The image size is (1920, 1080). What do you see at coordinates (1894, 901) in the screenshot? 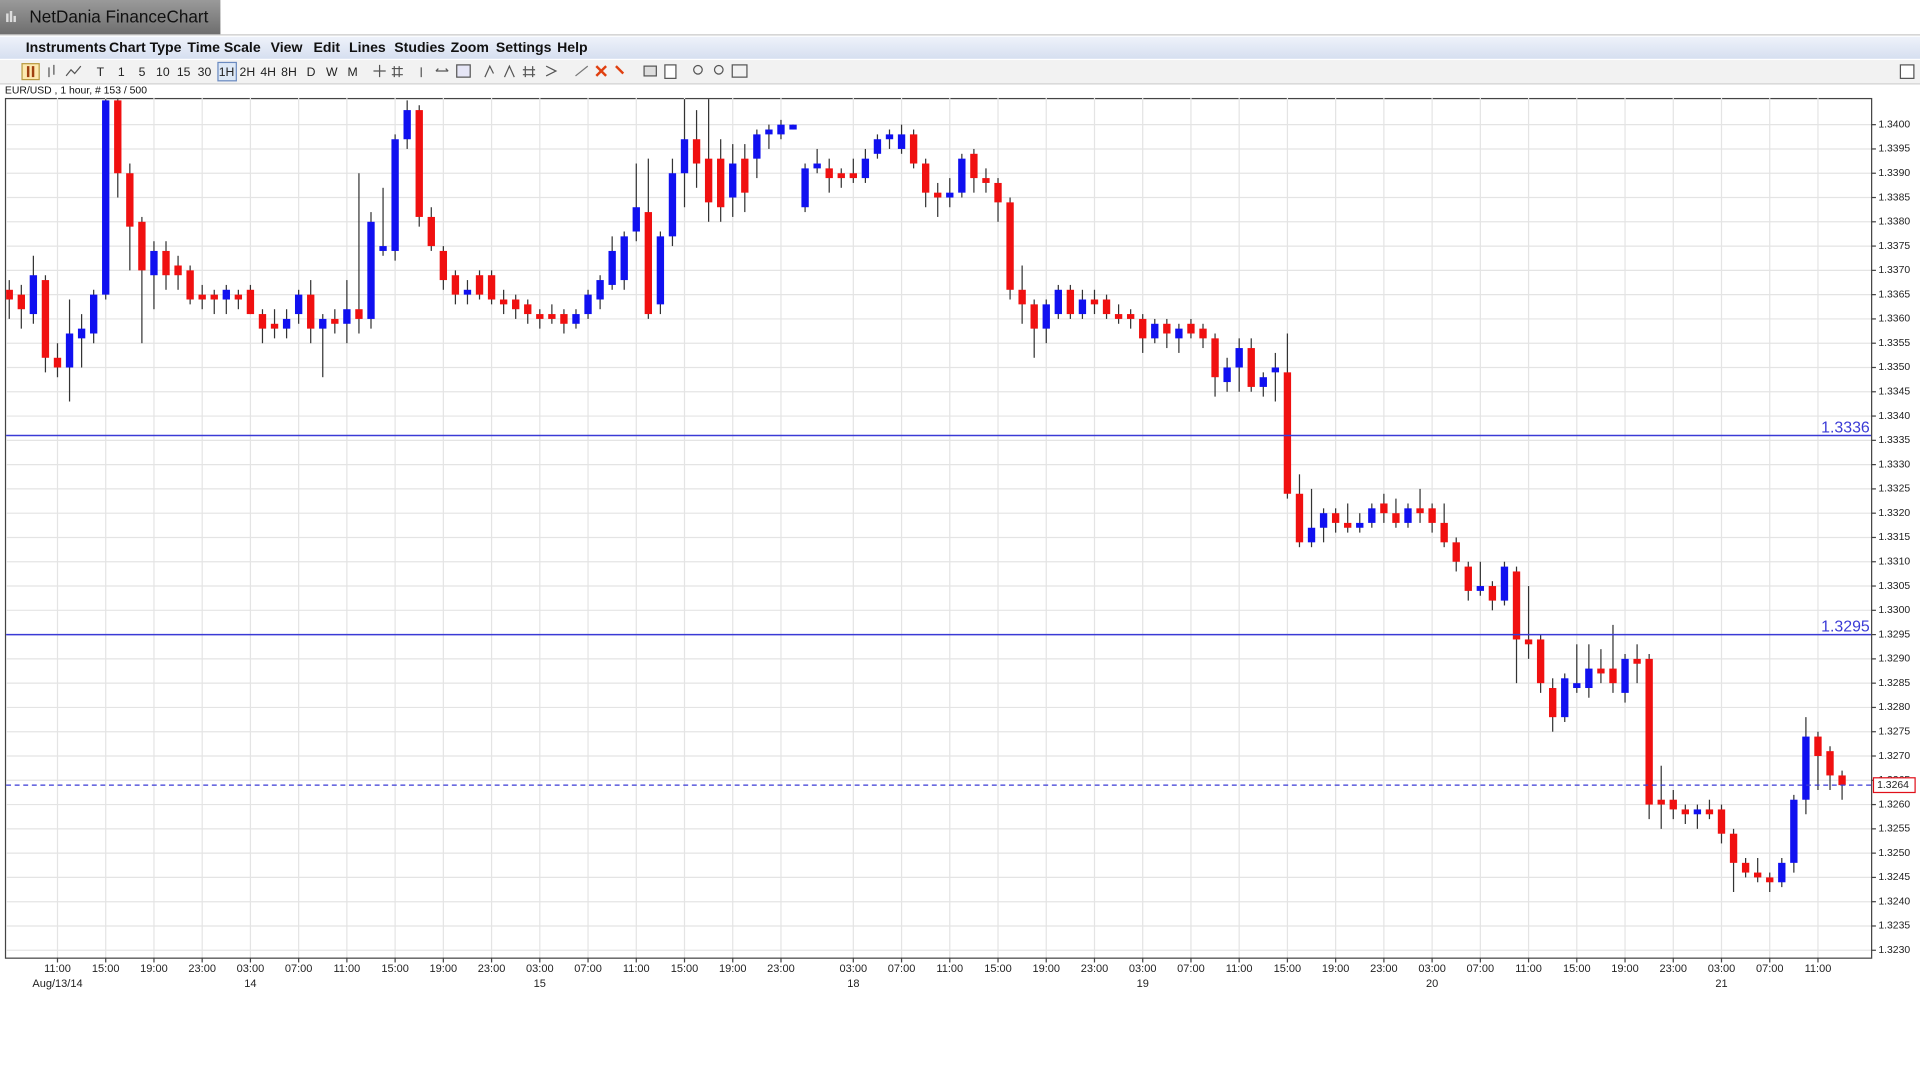
I see `y-tick-label: 1.3240` at bounding box center [1894, 901].